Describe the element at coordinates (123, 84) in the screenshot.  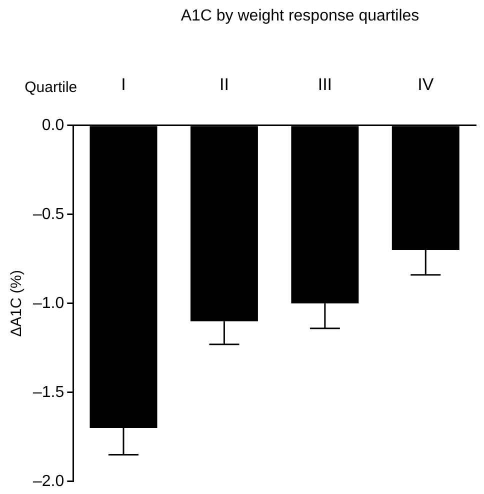
I see `x-tick-label: I` at that location.